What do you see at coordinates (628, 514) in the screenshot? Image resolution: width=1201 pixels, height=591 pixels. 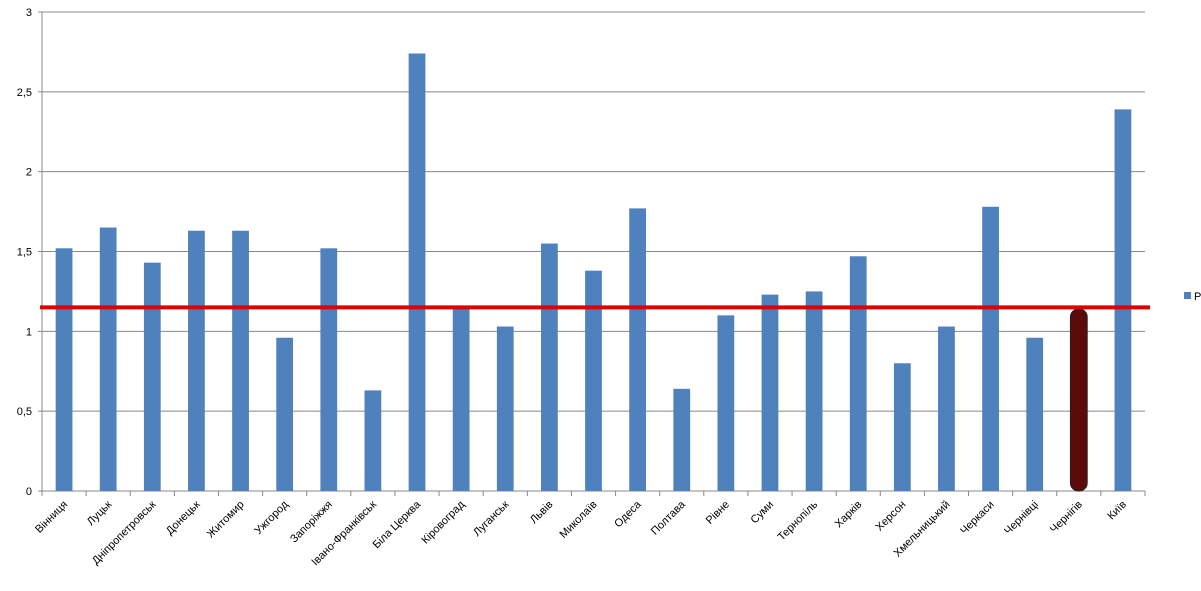 I see `x-tick-label: Одеса` at bounding box center [628, 514].